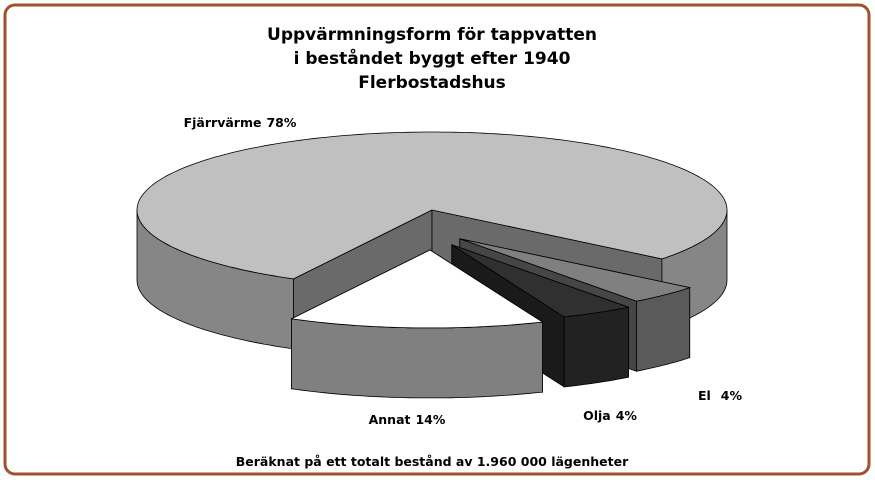 The height and width of the screenshot is (480, 875). Describe the element at coordinates (430, 419) in the screenshot. I see `slice-value-label: 14%` at that location.